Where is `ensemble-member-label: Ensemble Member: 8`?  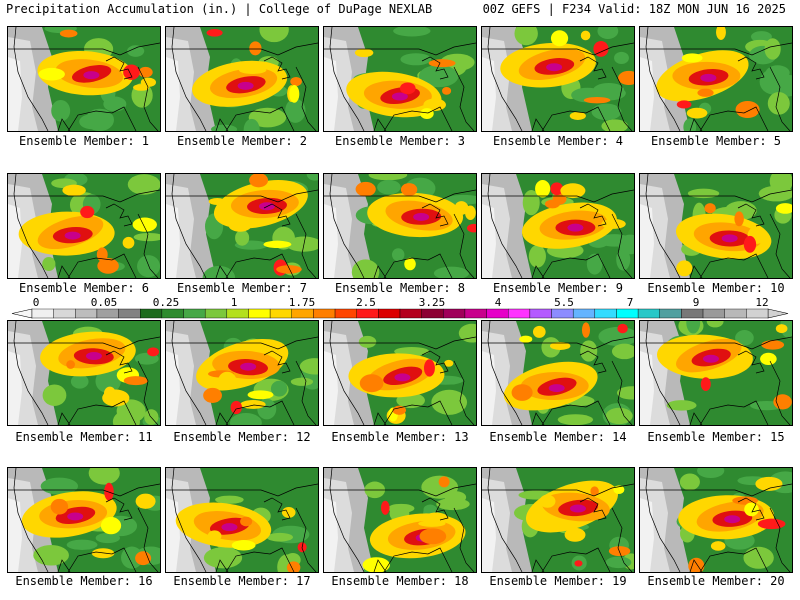 ensemble-member-label: Ensemble Member: 8 is located at coordinates (400, 288).